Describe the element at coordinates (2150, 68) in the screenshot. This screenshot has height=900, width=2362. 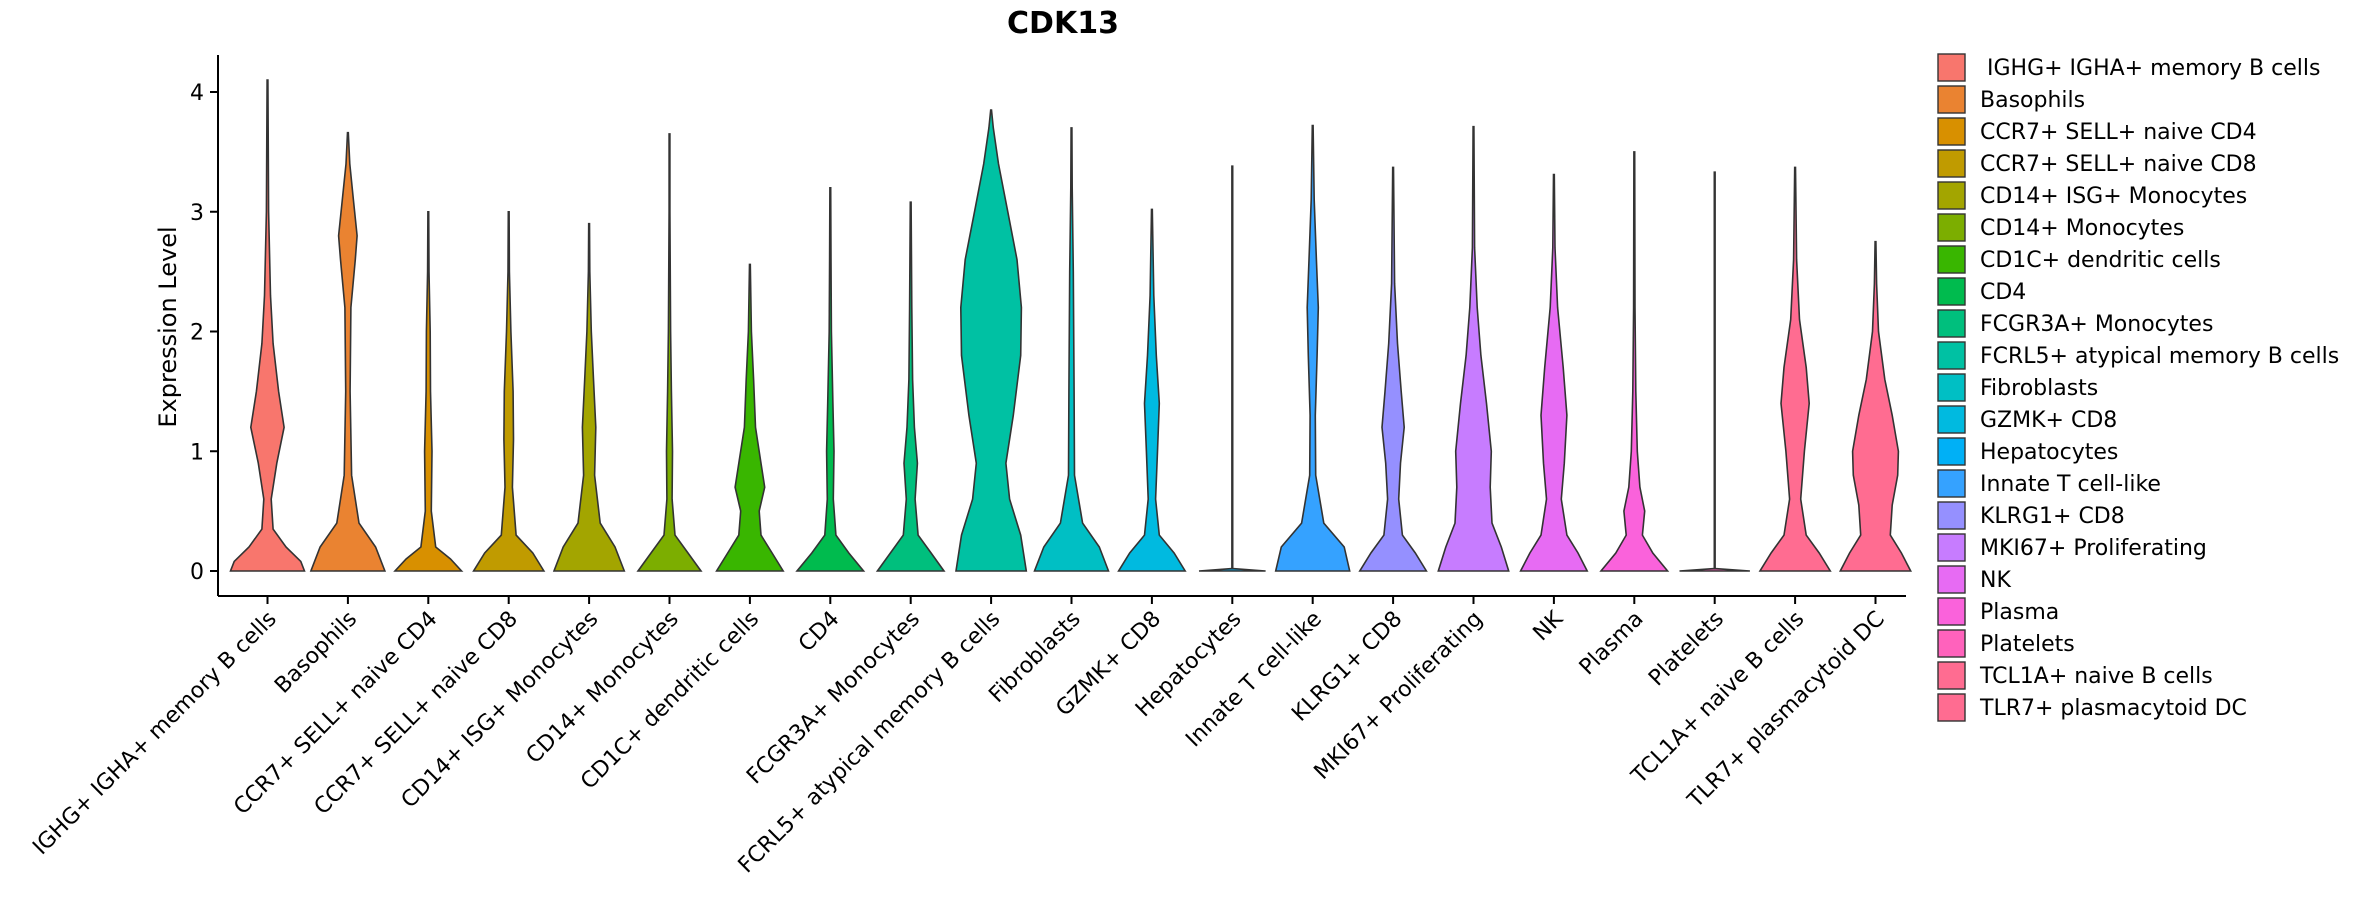
I see `legend-label-1: IGHG+ IGHA+ memory B cells` at that location.